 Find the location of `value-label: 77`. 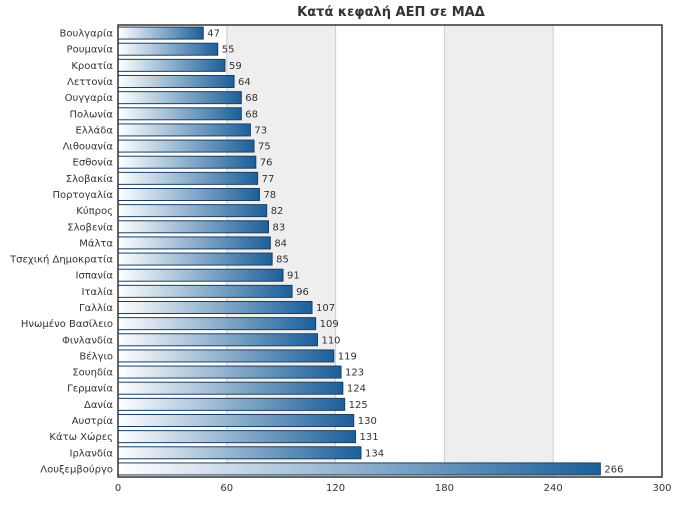

value-label: 77 is located at coordinates (268, 179).